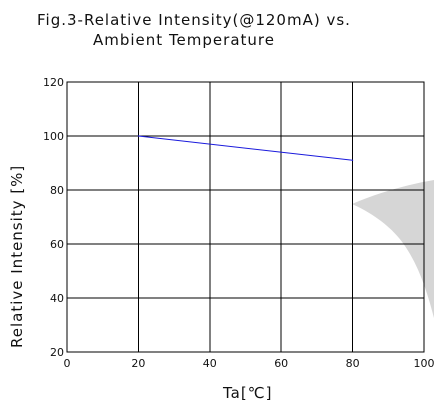  Describe the element at coordinates (53, 82) in the screenshot. I see `y-tick-label-120: 120` at that location.